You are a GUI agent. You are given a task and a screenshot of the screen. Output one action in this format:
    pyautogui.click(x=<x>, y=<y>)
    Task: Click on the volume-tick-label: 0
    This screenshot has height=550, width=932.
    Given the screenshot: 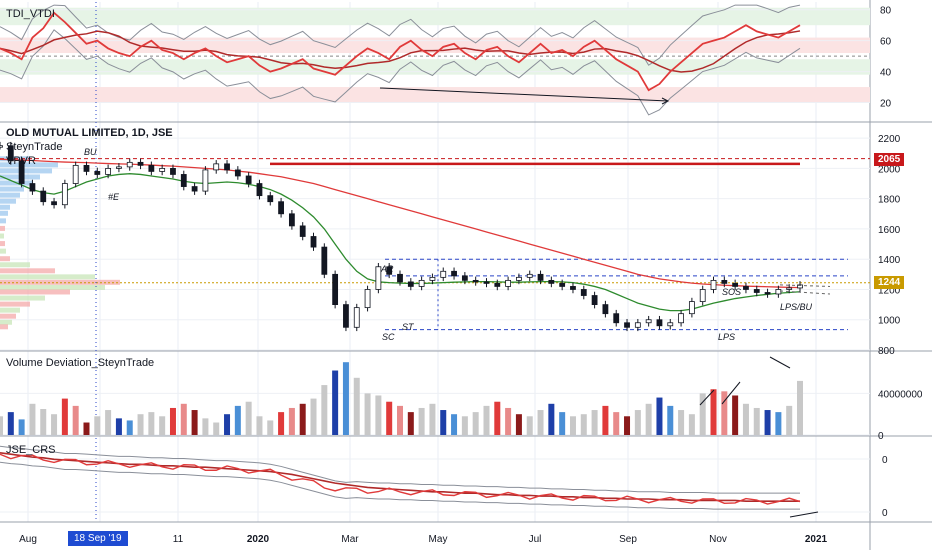 What is the action you would take?
    pyautogui.click(x=881, y=436)
    